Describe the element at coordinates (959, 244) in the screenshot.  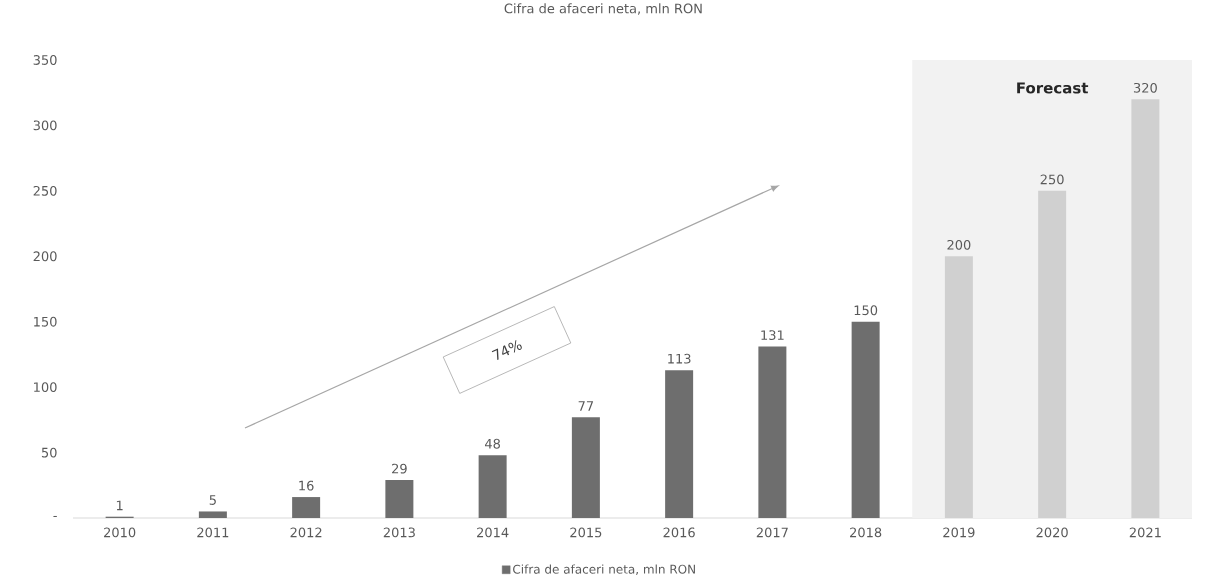
I see `data-label: 200` at that location.